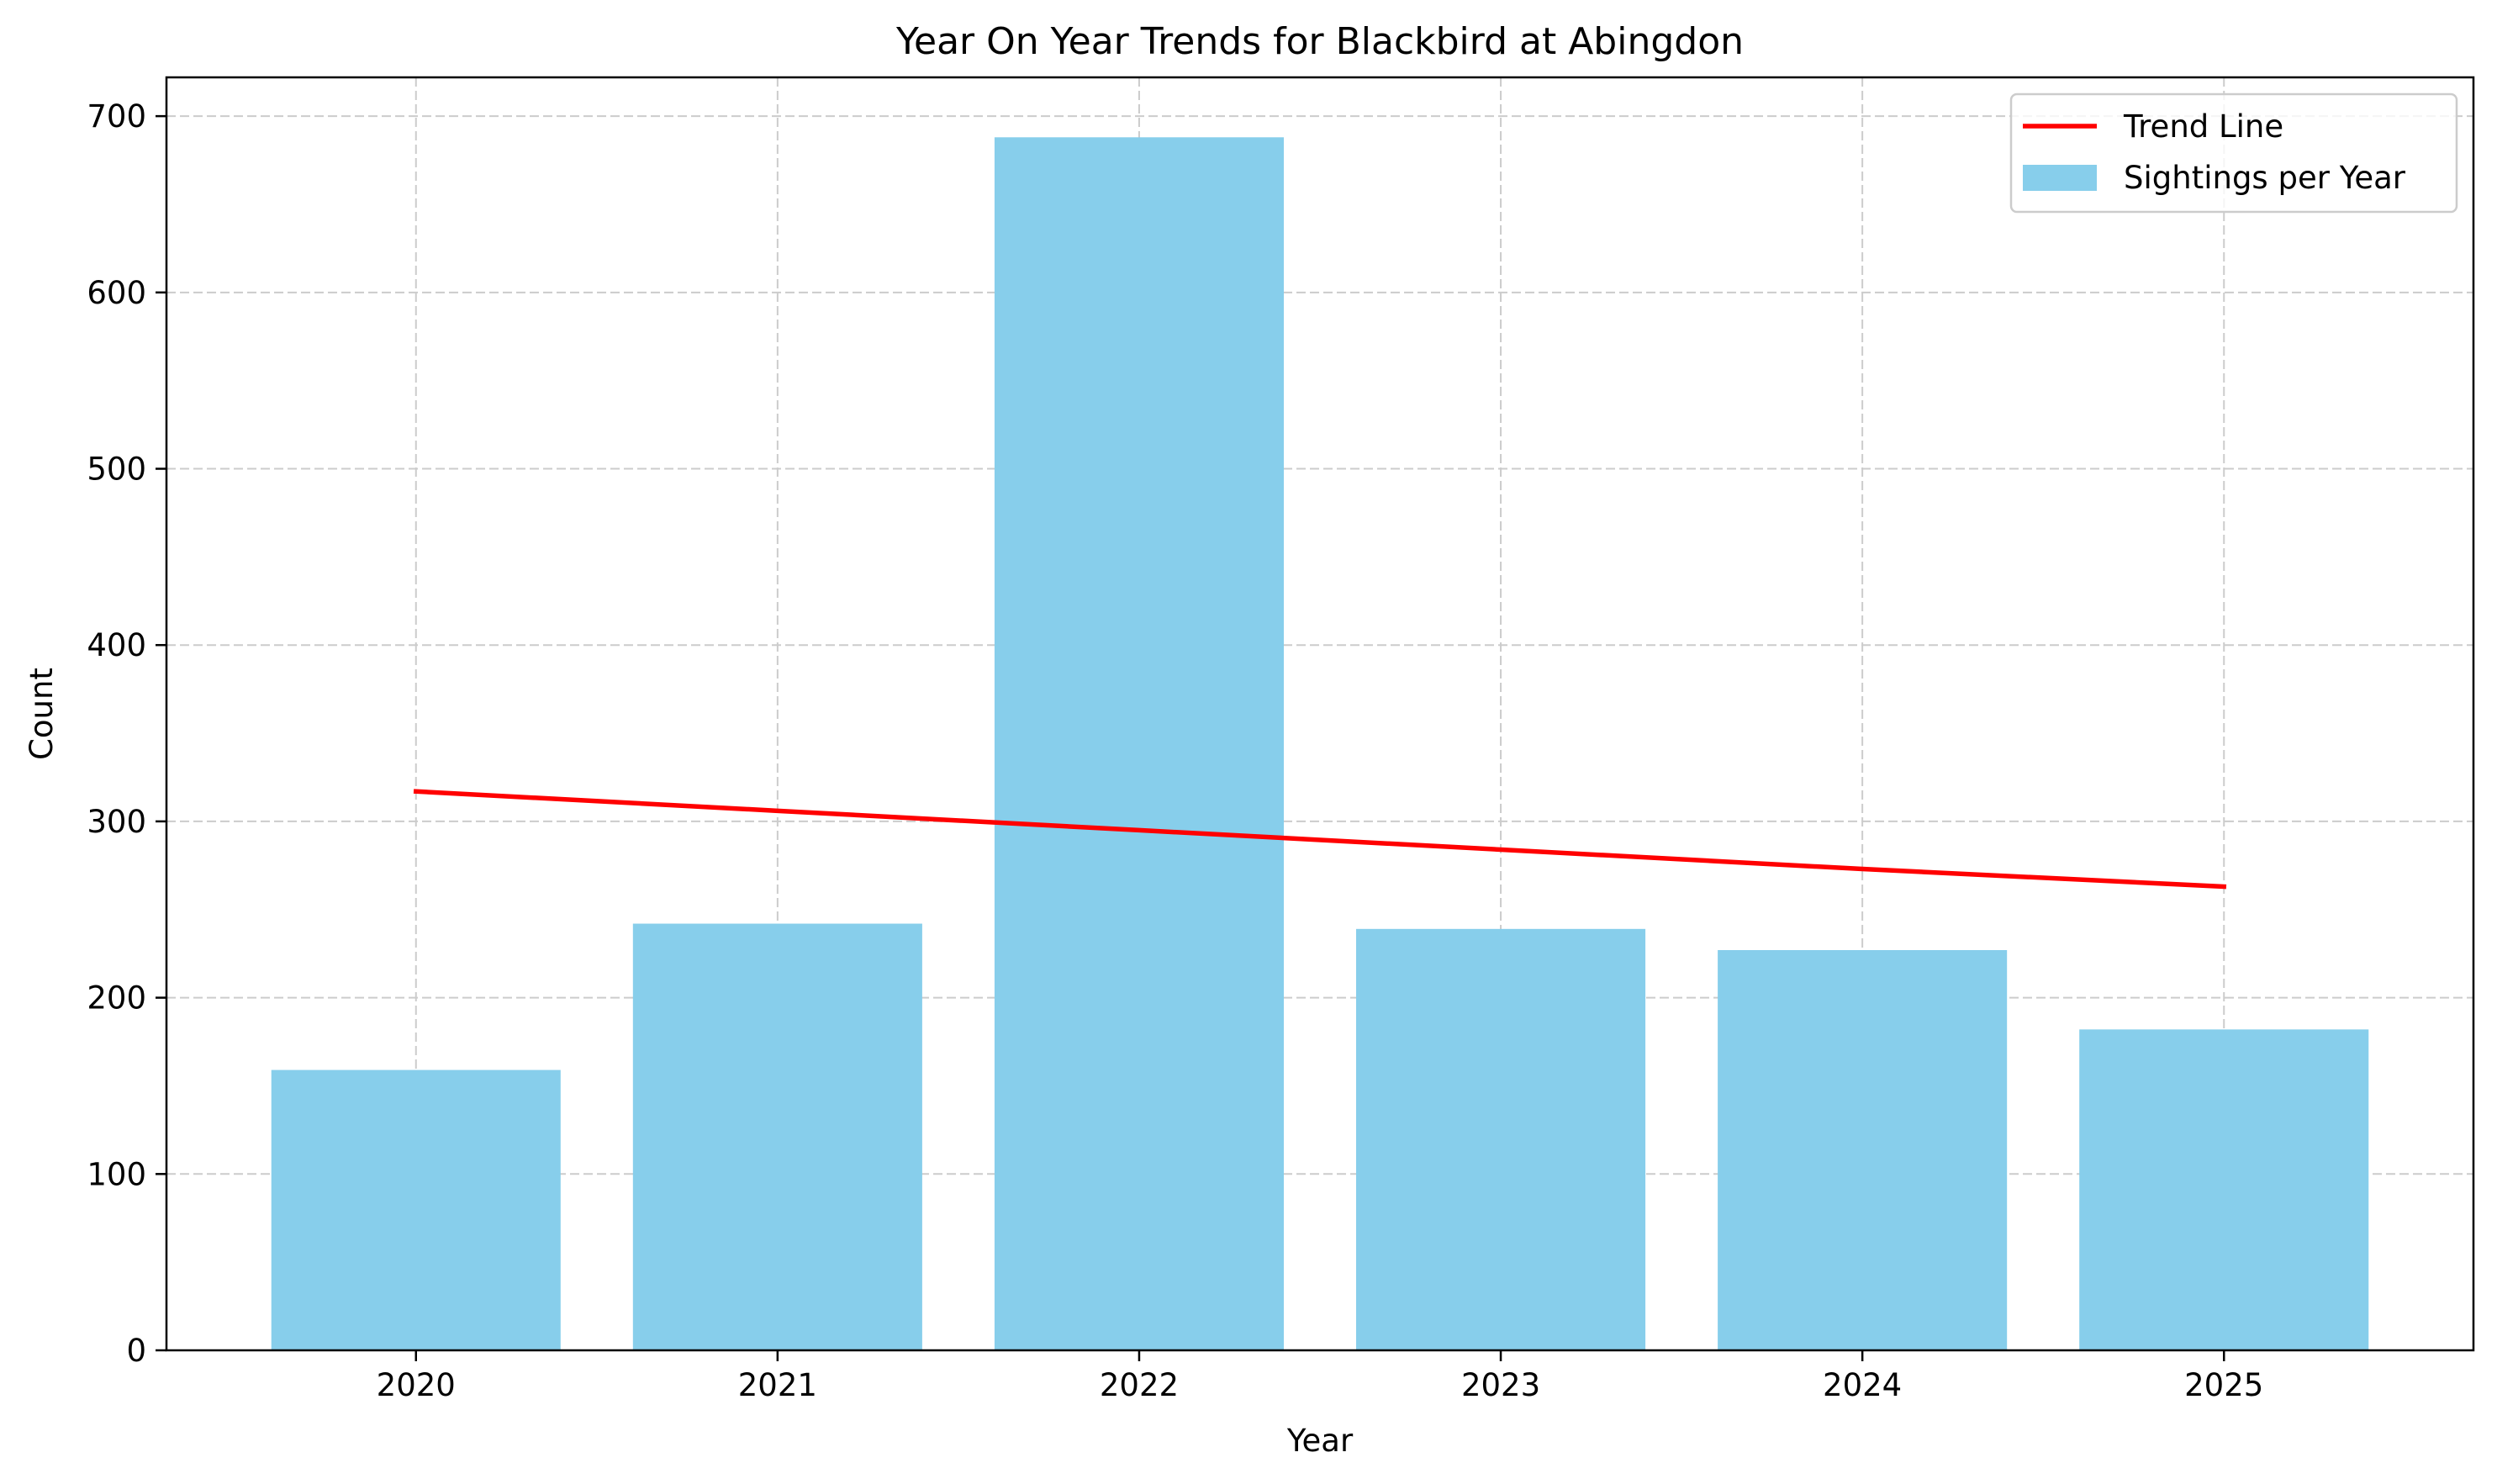  What do you see at coordinates (2224, 1189) in the screenshot?
I see `bar-2025` at bounding box center [2224, 1189].